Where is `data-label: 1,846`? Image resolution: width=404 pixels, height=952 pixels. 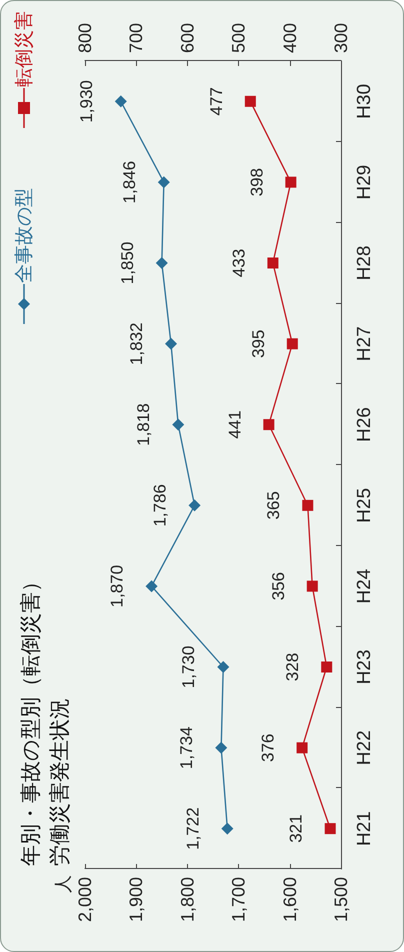
data-label: 1,846 is located at coordinates (129, 182).